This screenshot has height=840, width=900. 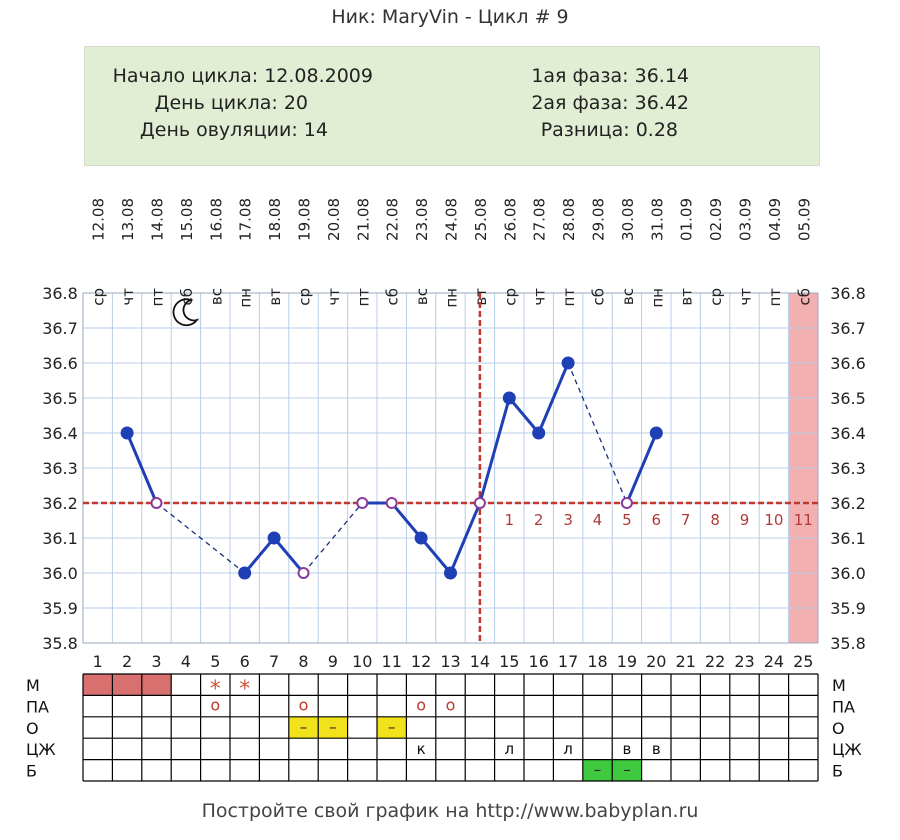 What do you see at coordinates (60, 328) in the screenshot?
I see `y-tick-label-left: 36.7` at bounding box center [60, 328].